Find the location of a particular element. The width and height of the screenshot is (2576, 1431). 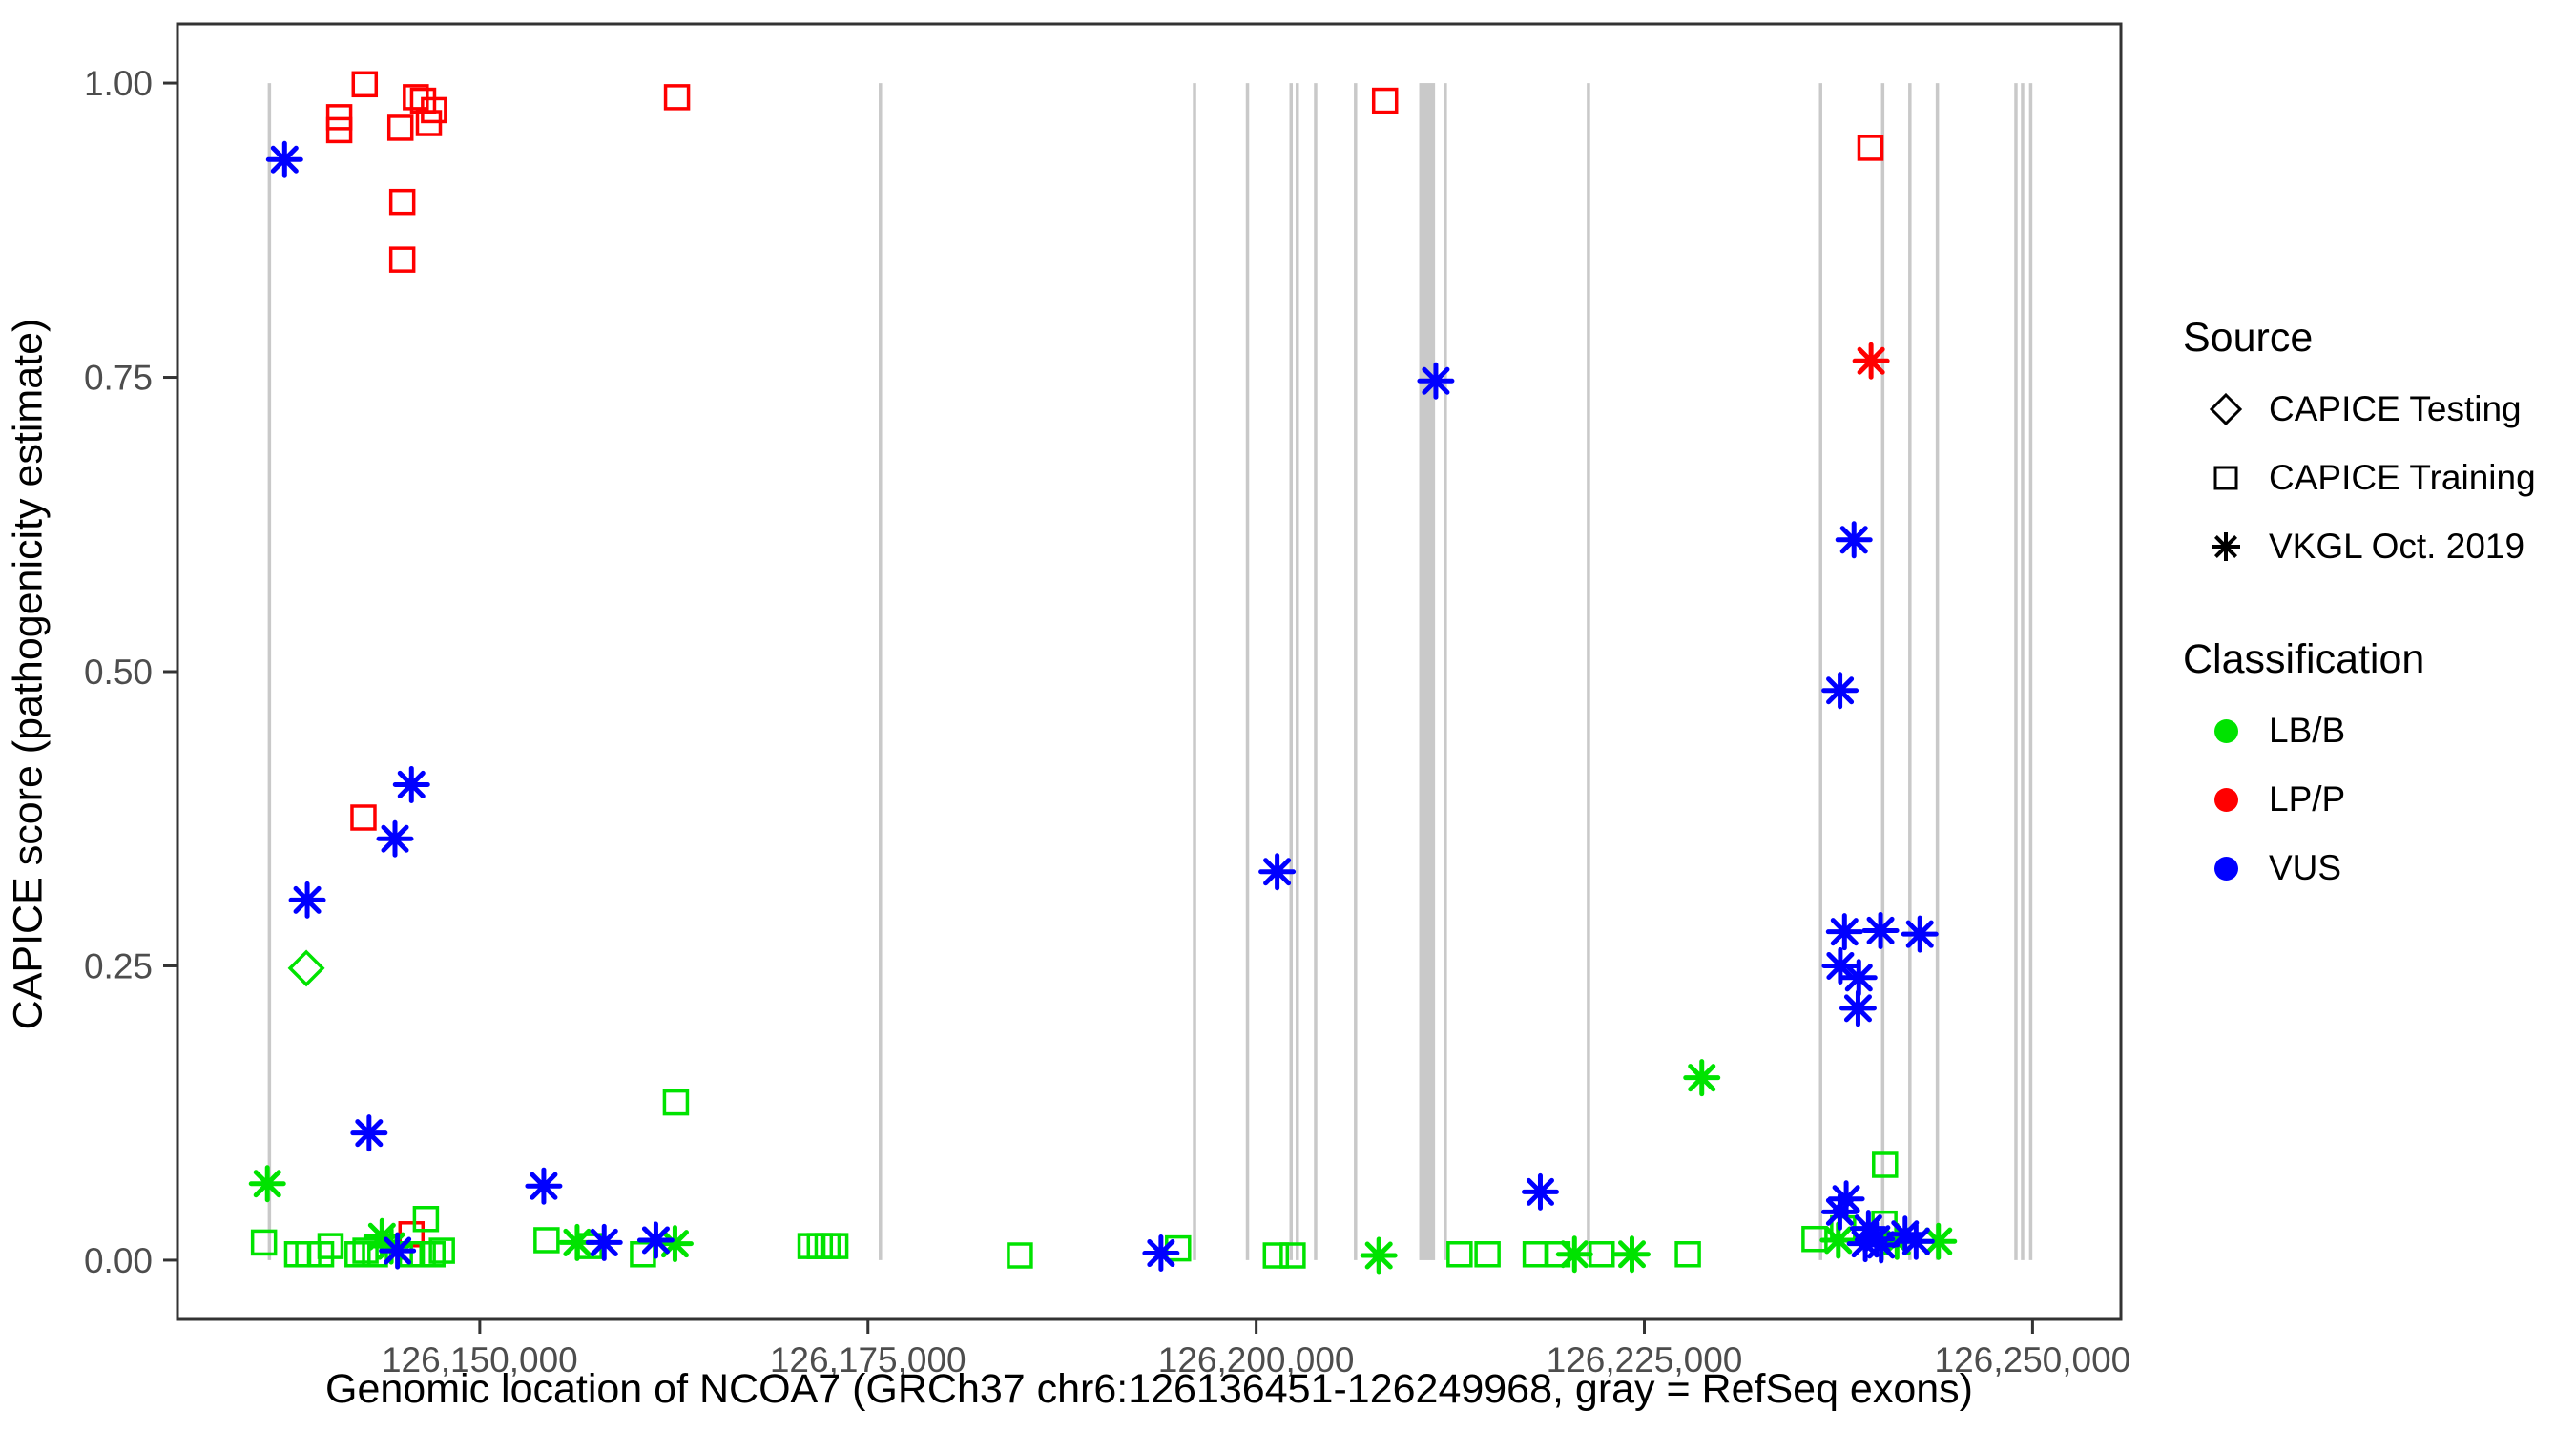

y-tick-label: 0.50 is located at coordinates (118, 672).